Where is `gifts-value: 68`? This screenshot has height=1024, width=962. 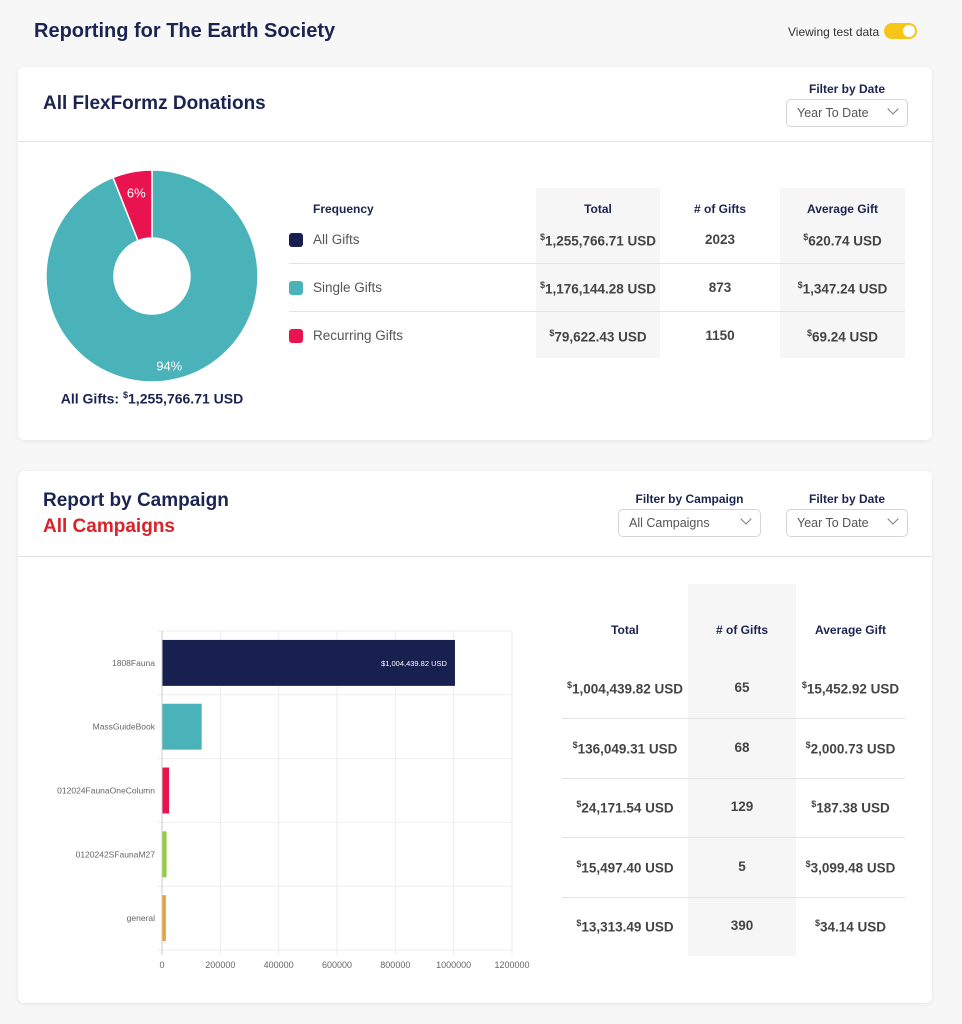
gifts-value: 68 is located at coordinates (742, 747).